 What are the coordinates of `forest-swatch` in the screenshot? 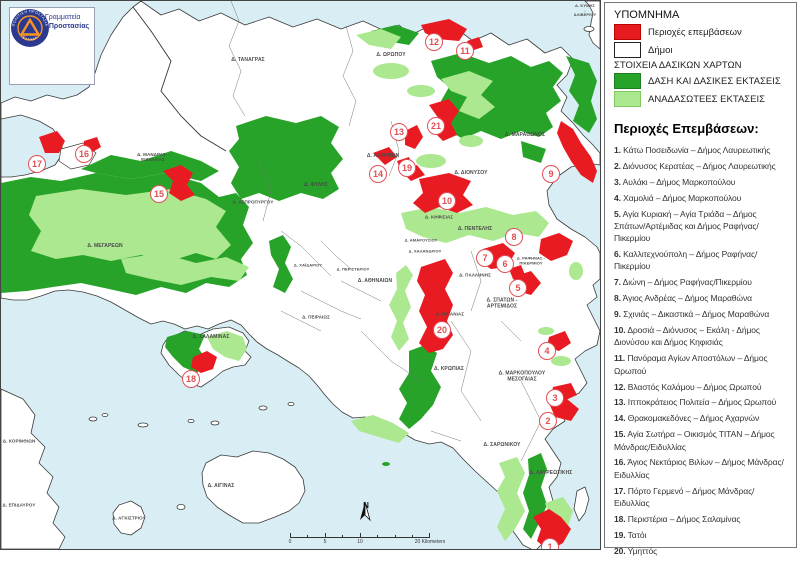 It's located at (627, 81).